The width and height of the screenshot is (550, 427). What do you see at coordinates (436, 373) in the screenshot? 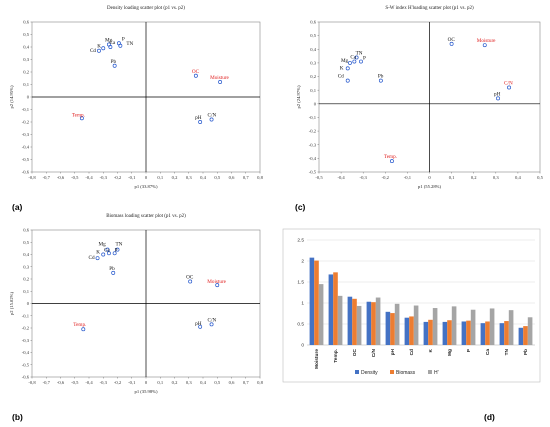
I see `legend-label: H'` at bounding box center [436, 373].